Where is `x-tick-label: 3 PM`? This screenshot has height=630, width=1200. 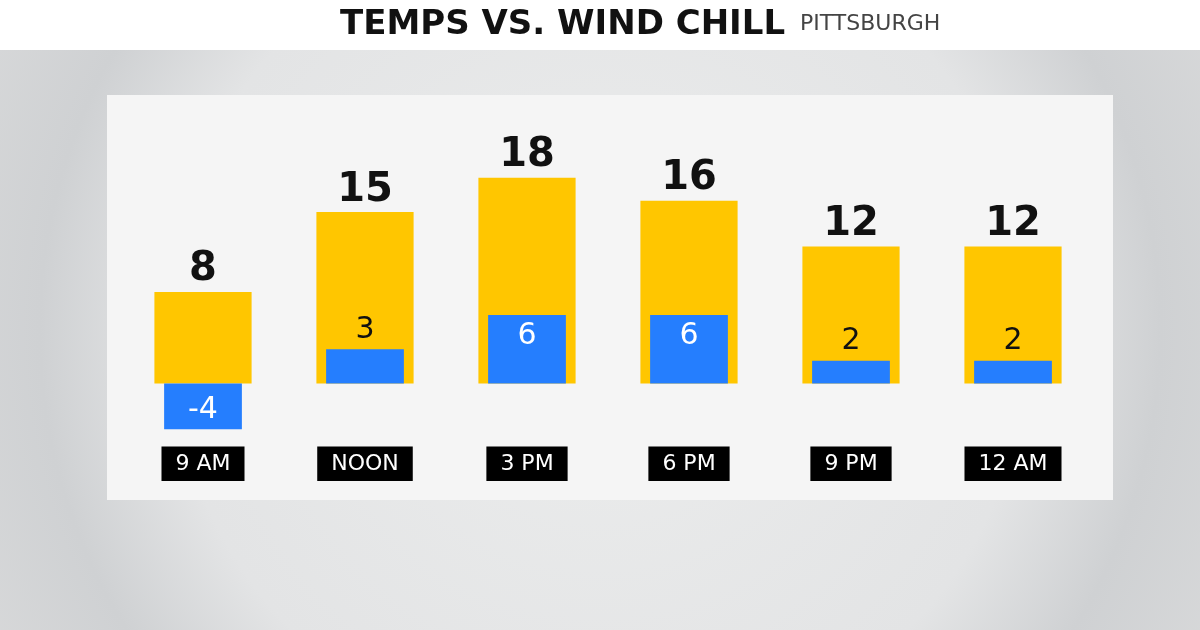
x-tick-label: 3 PM is located at coordinates (527, 462).